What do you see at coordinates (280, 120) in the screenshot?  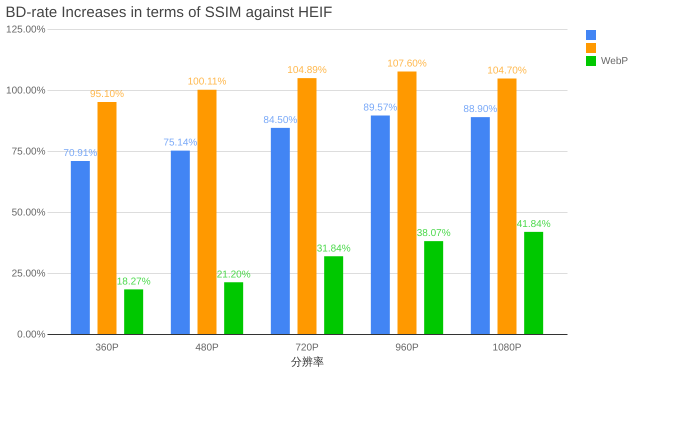 I see `data-label: 84.50%` at bounding box center [280, 120].